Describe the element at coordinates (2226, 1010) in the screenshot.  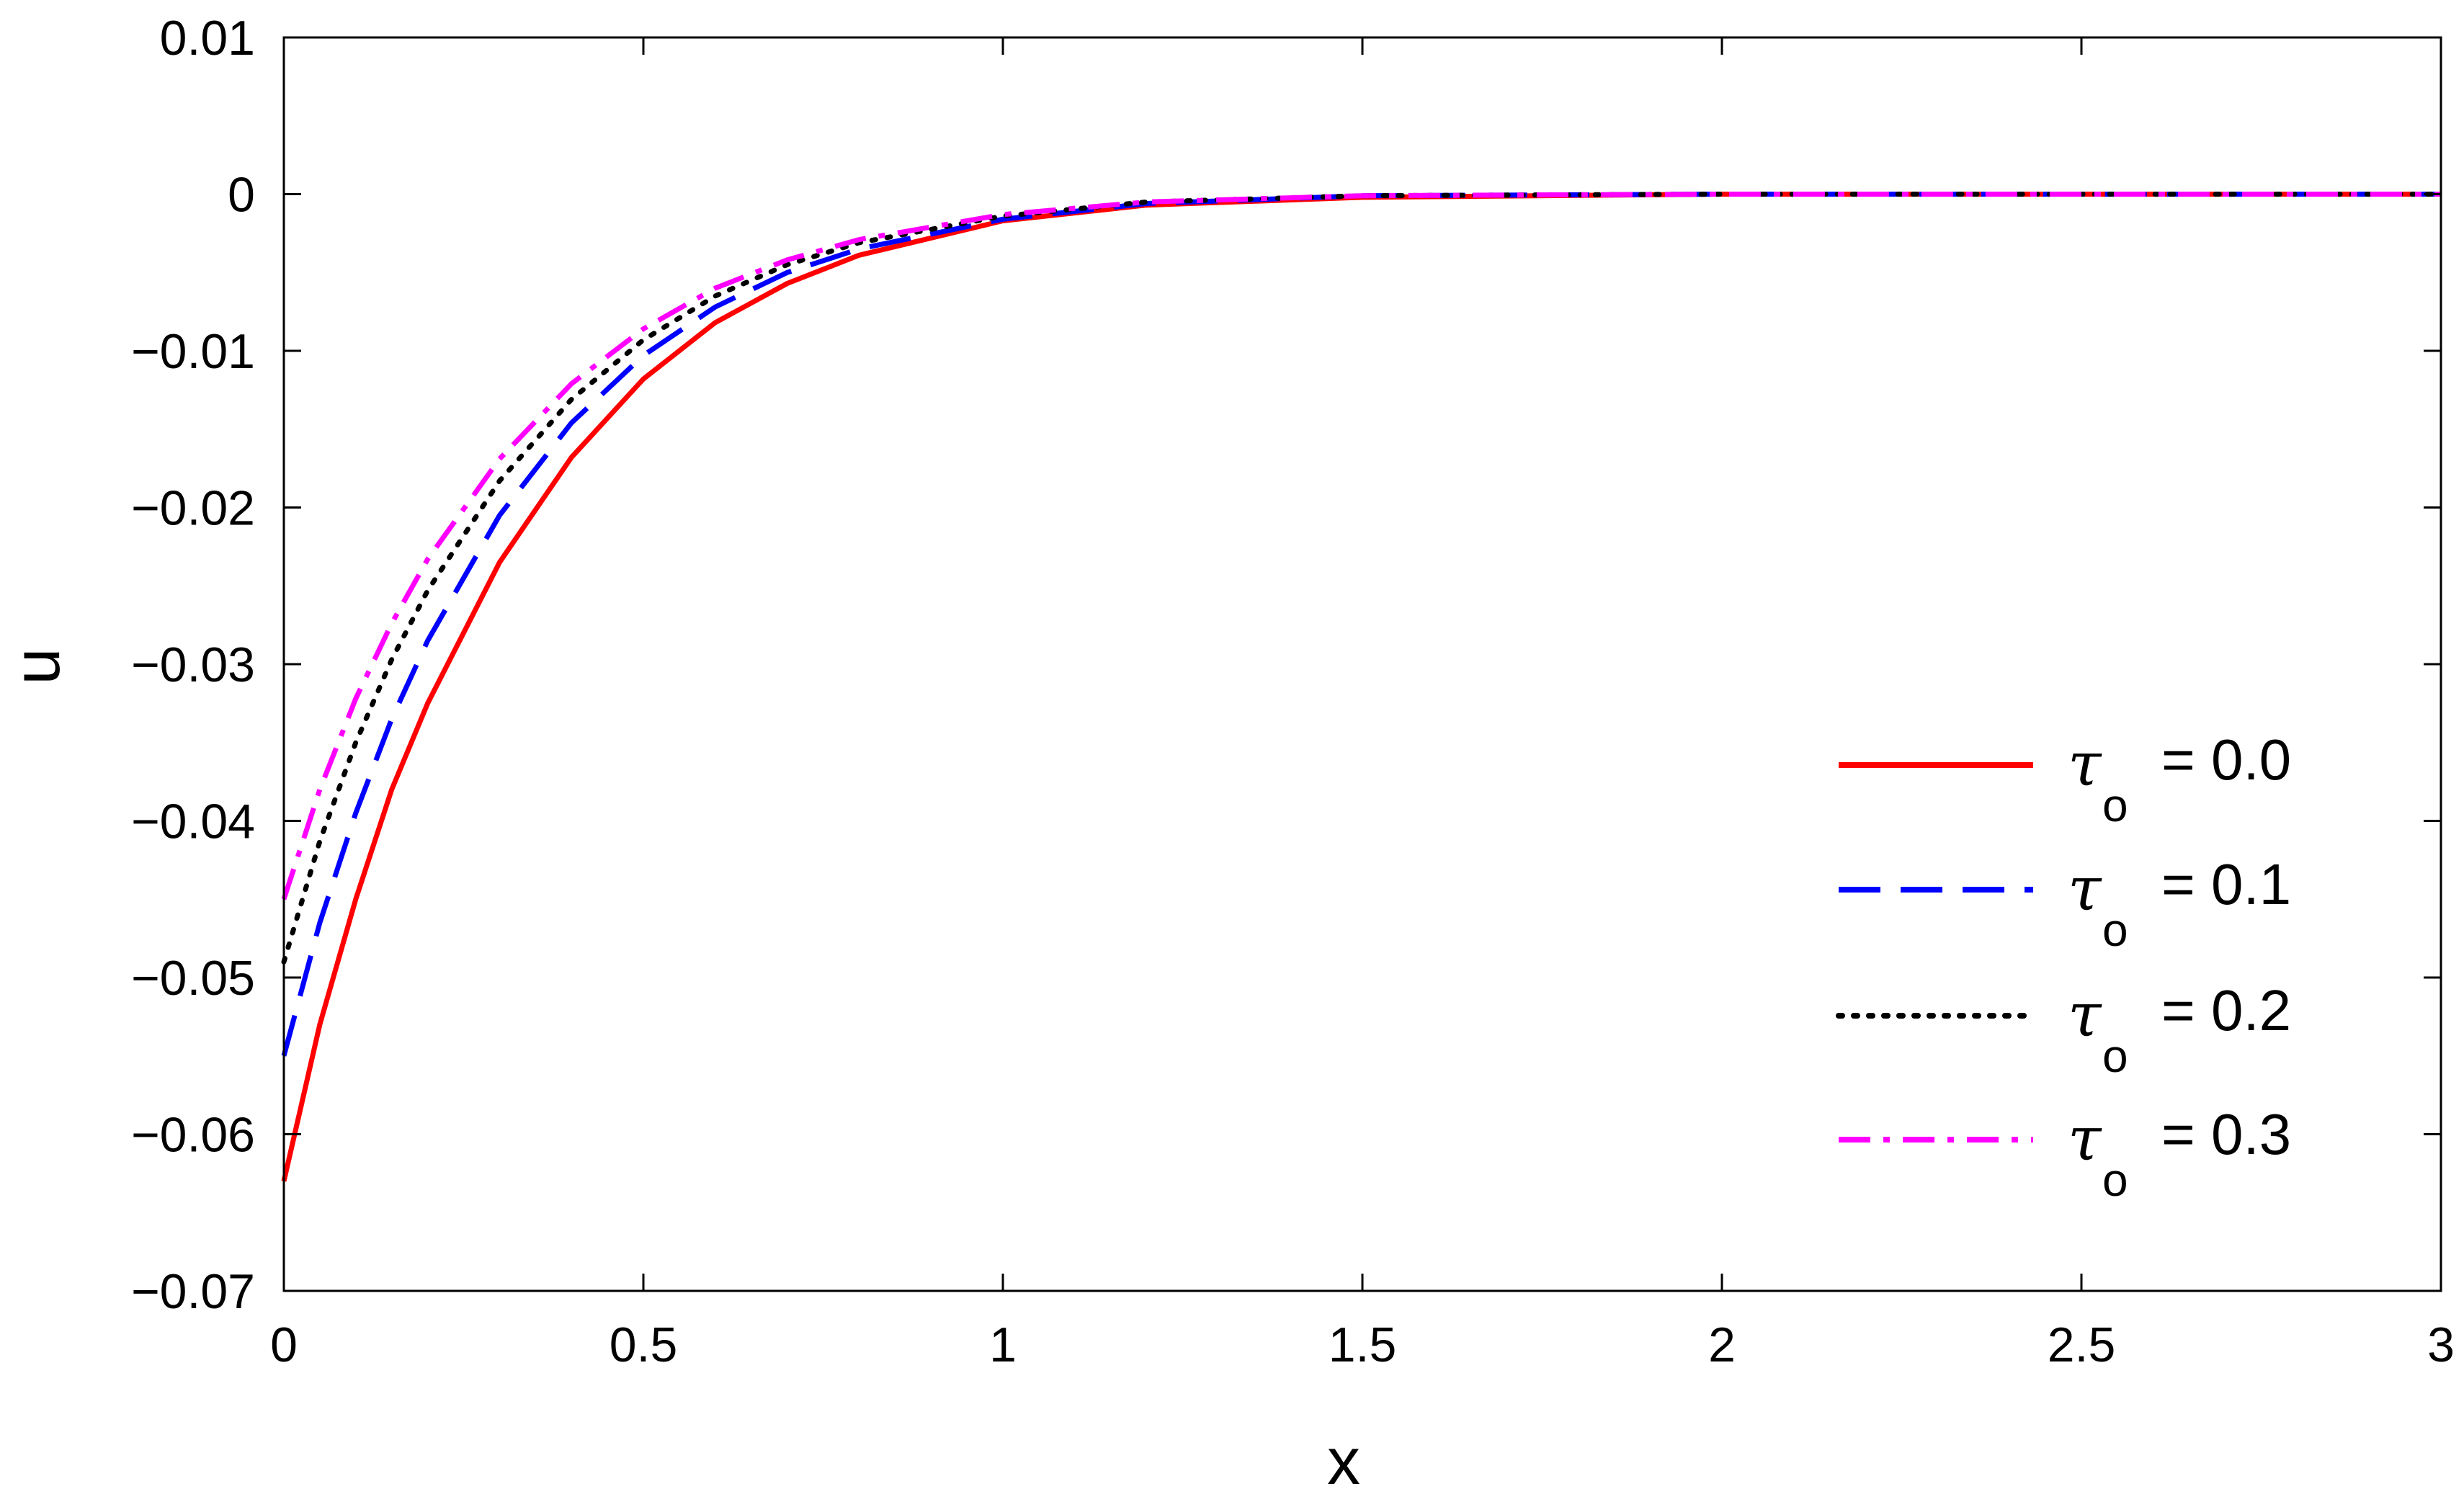
I see `legend-label: = 0.2` at that location.